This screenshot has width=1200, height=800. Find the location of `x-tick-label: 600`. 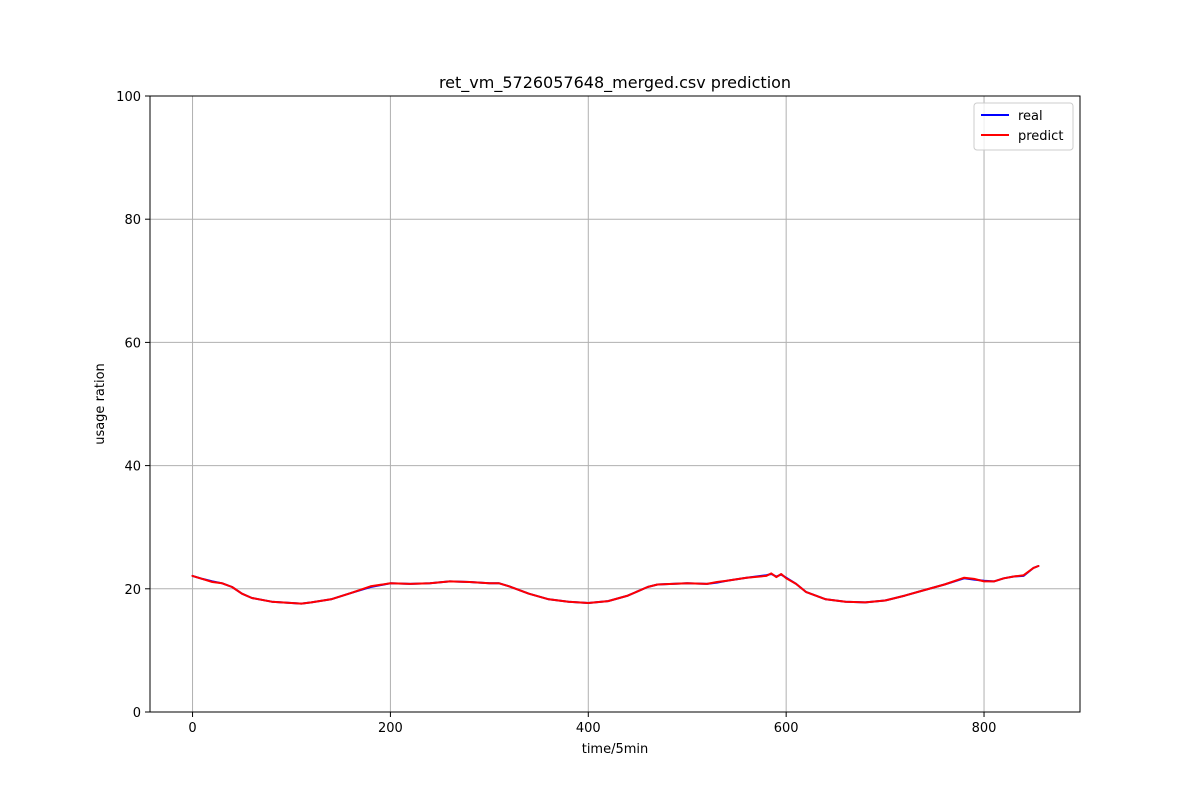

x-tick-label: 600 is located at coordinates (786, 728).